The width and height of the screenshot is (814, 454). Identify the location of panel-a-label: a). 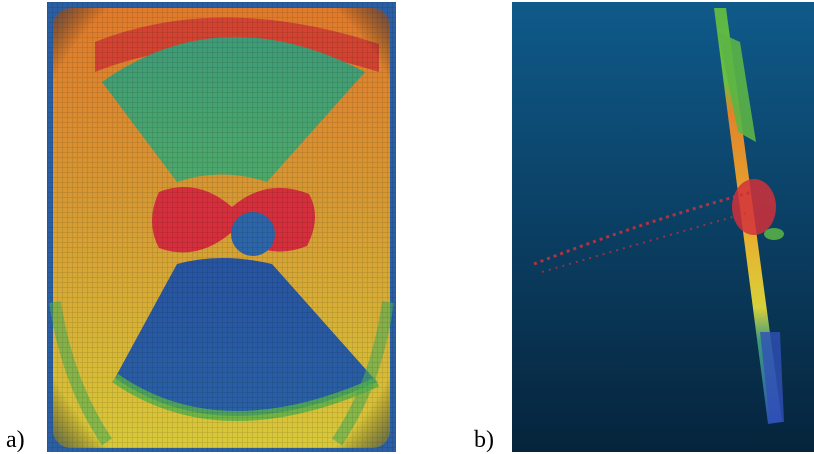
(15, 440).